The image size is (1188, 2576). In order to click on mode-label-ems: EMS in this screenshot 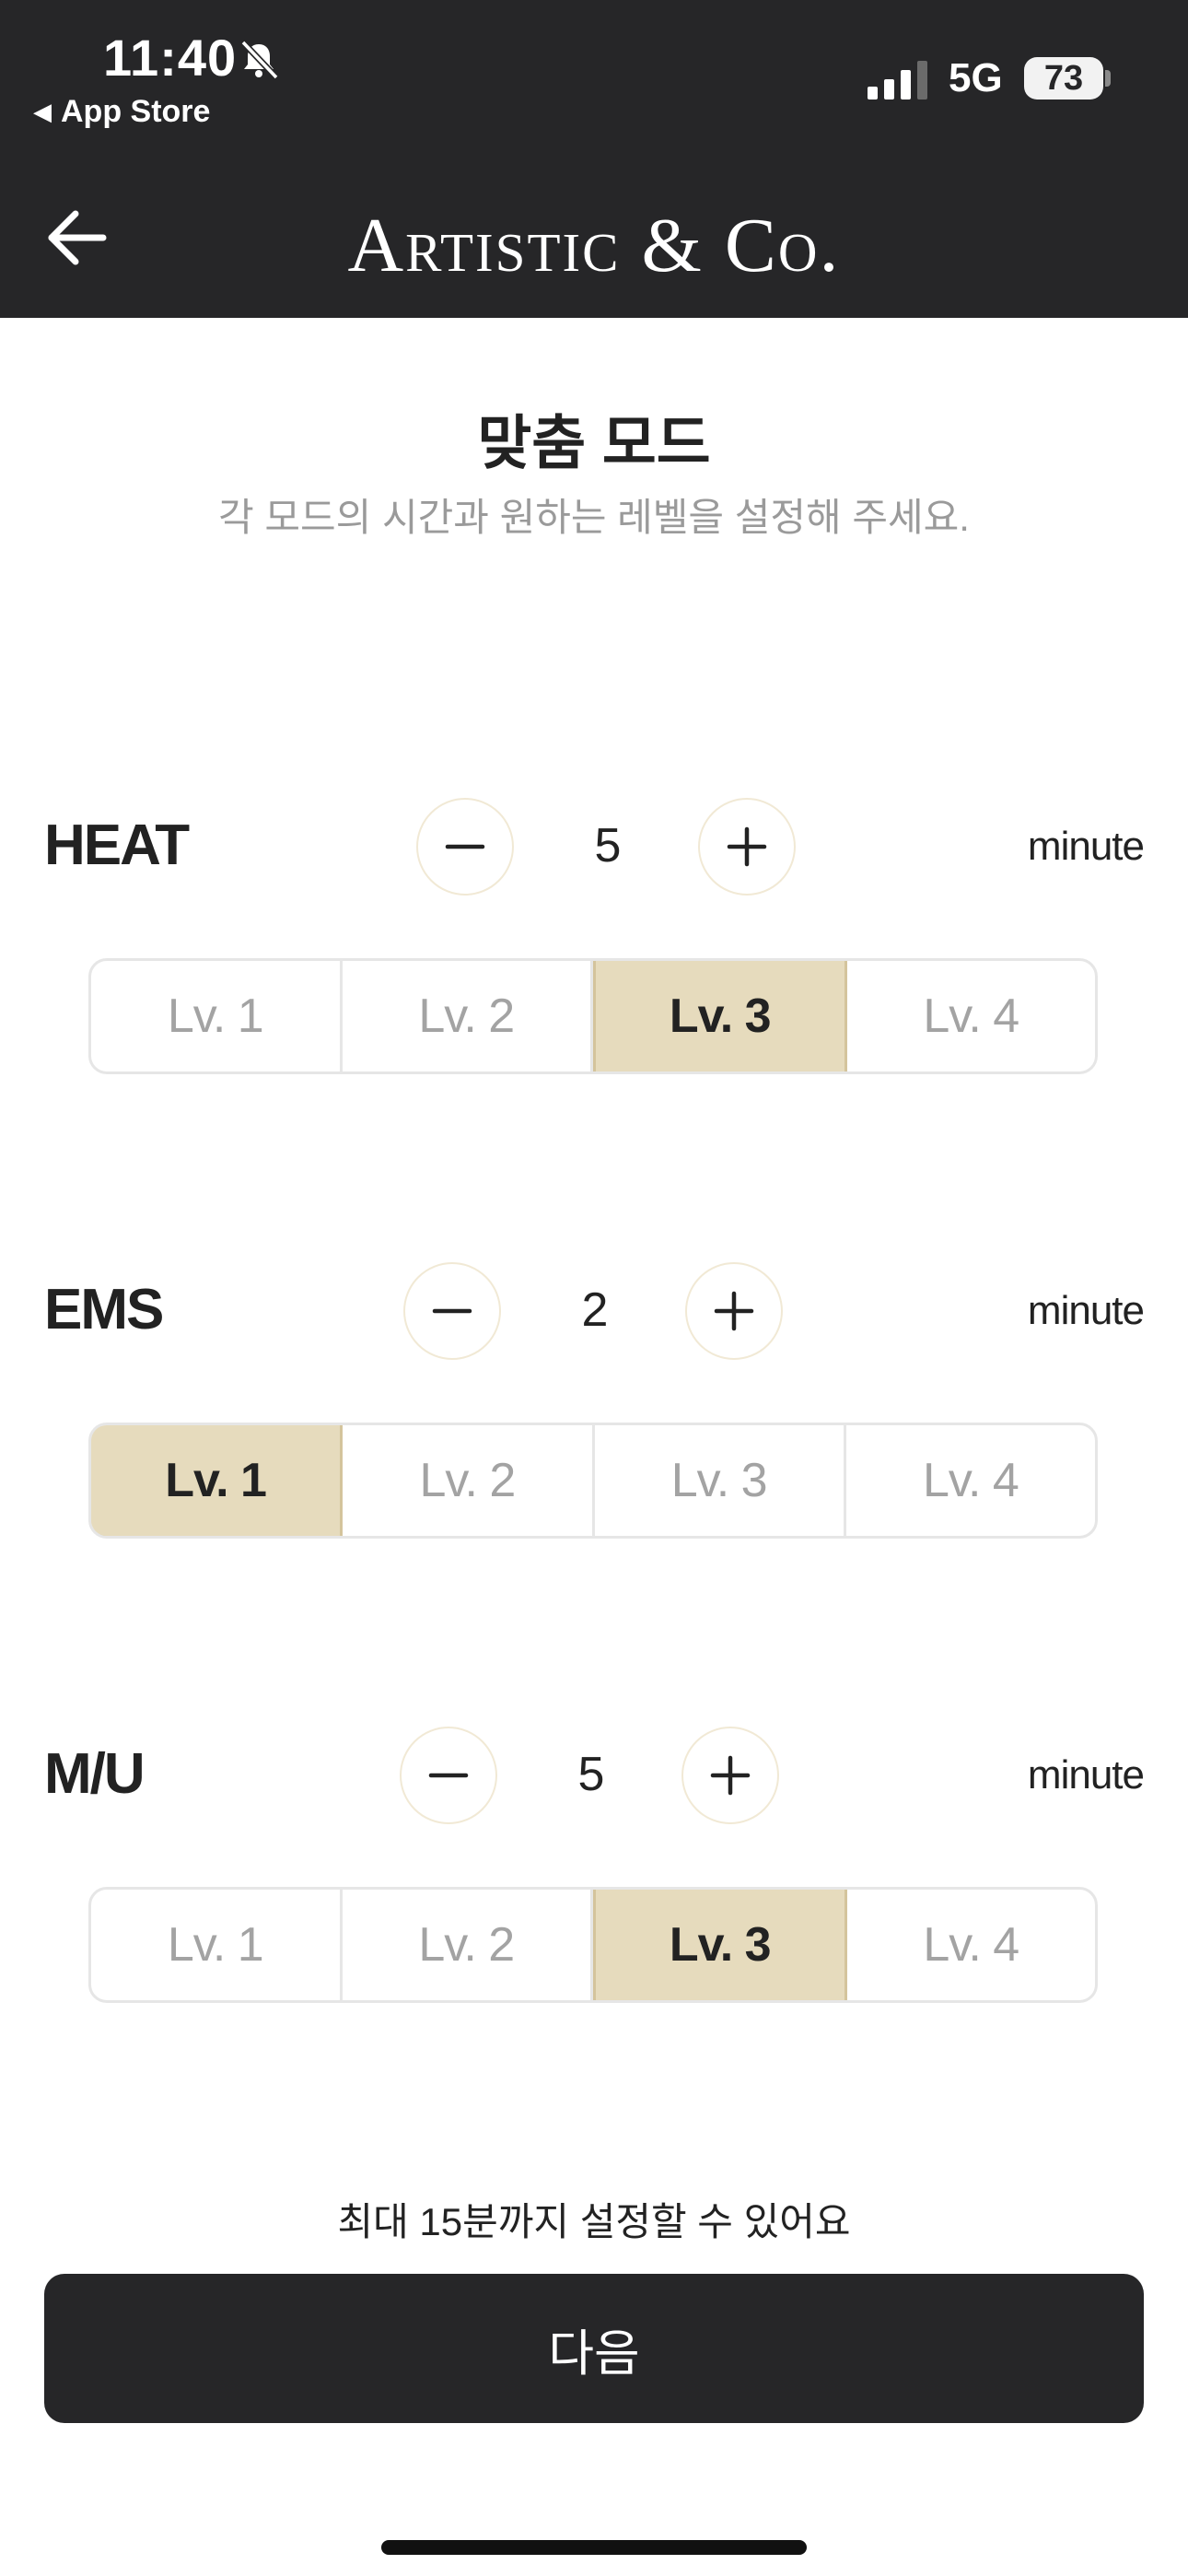, I will do `click(104, 1309)`.